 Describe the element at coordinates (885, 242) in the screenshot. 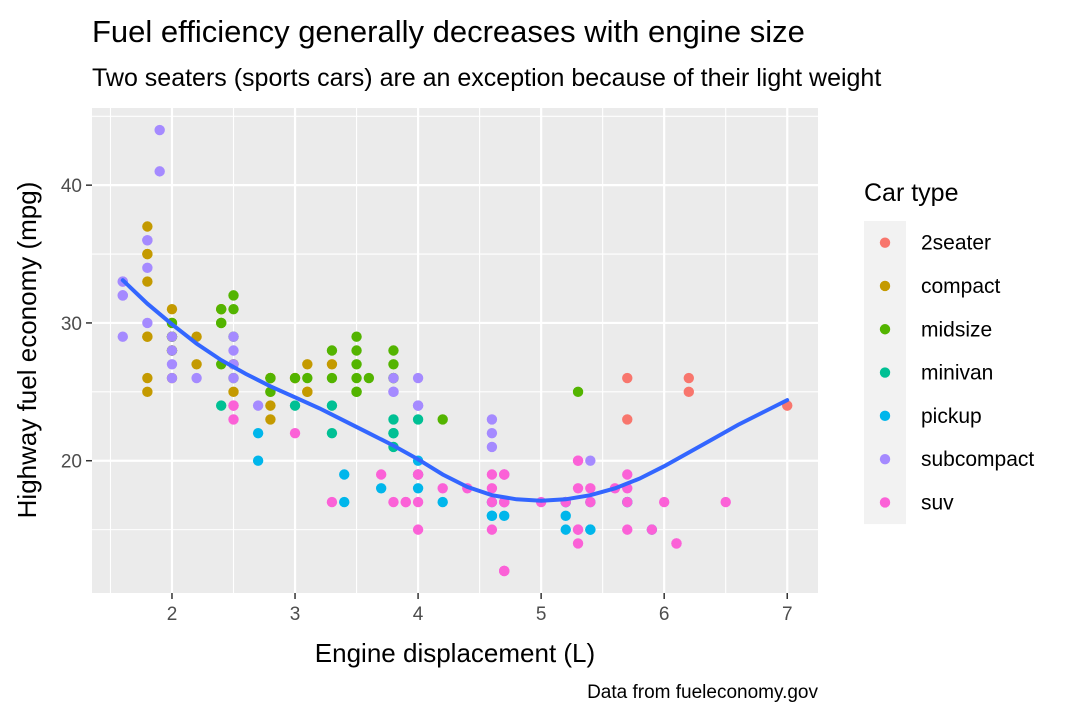

I see `legend-key-2seater` at that location.